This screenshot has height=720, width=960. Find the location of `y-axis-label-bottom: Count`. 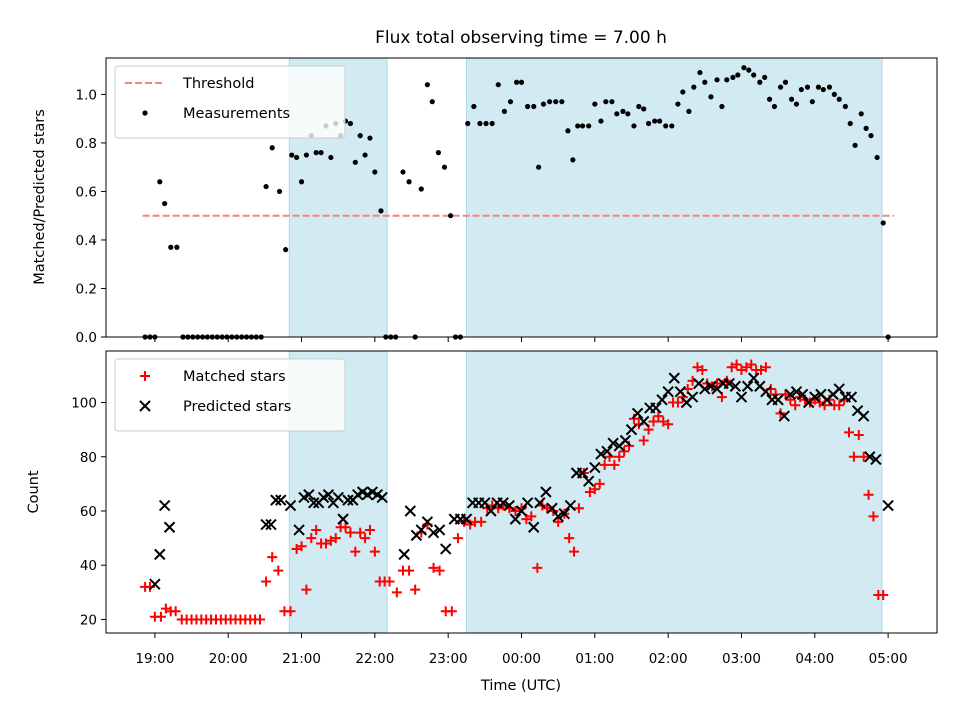

y-axis-label-bottom: Count is located at coordinates (34, 491).